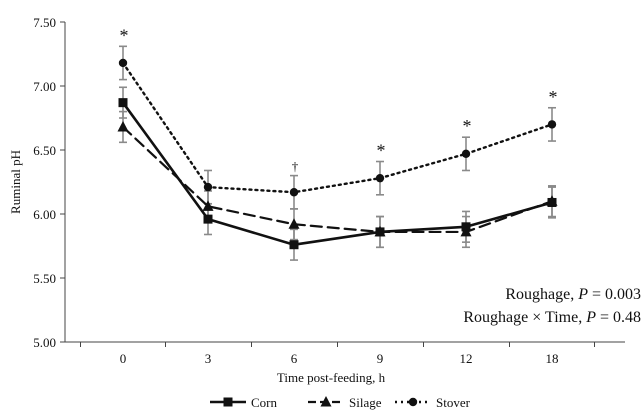  Describe the element at coordinates (44, 86) in the screenshot. I see `y-tick-label: 7.00` at that location.